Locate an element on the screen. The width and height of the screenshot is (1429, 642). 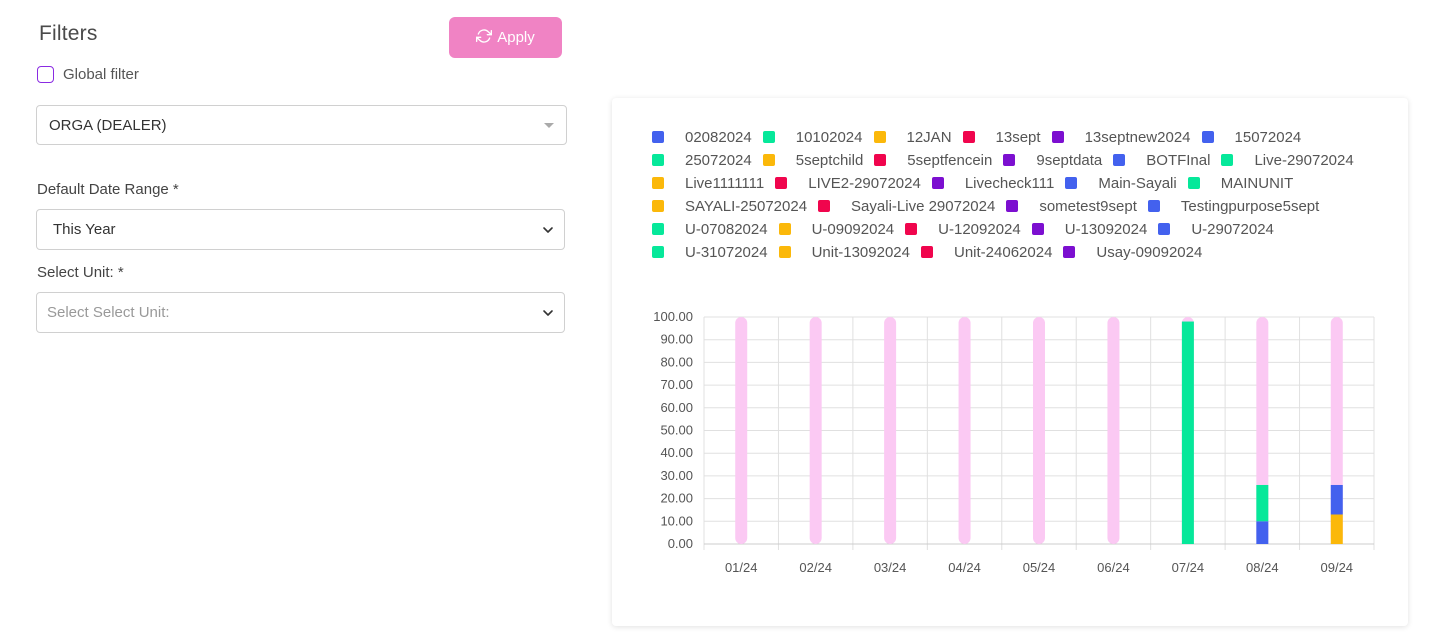
legend-item: U-31072024 is located at coordinates (710, 252).